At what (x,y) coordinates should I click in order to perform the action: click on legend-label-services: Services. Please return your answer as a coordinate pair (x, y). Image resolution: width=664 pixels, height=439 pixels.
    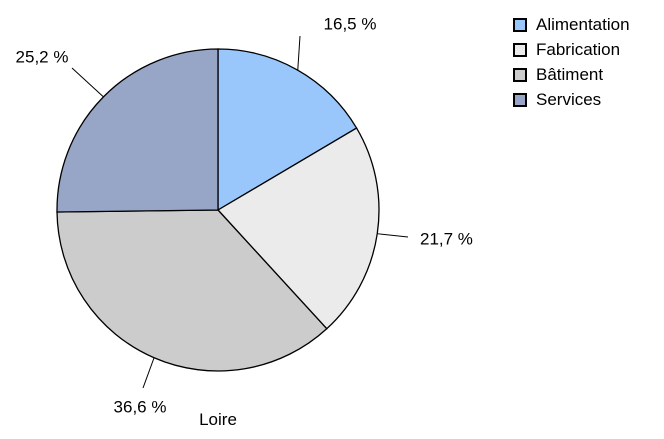
    Looking at the image, I should click on (569, 99).